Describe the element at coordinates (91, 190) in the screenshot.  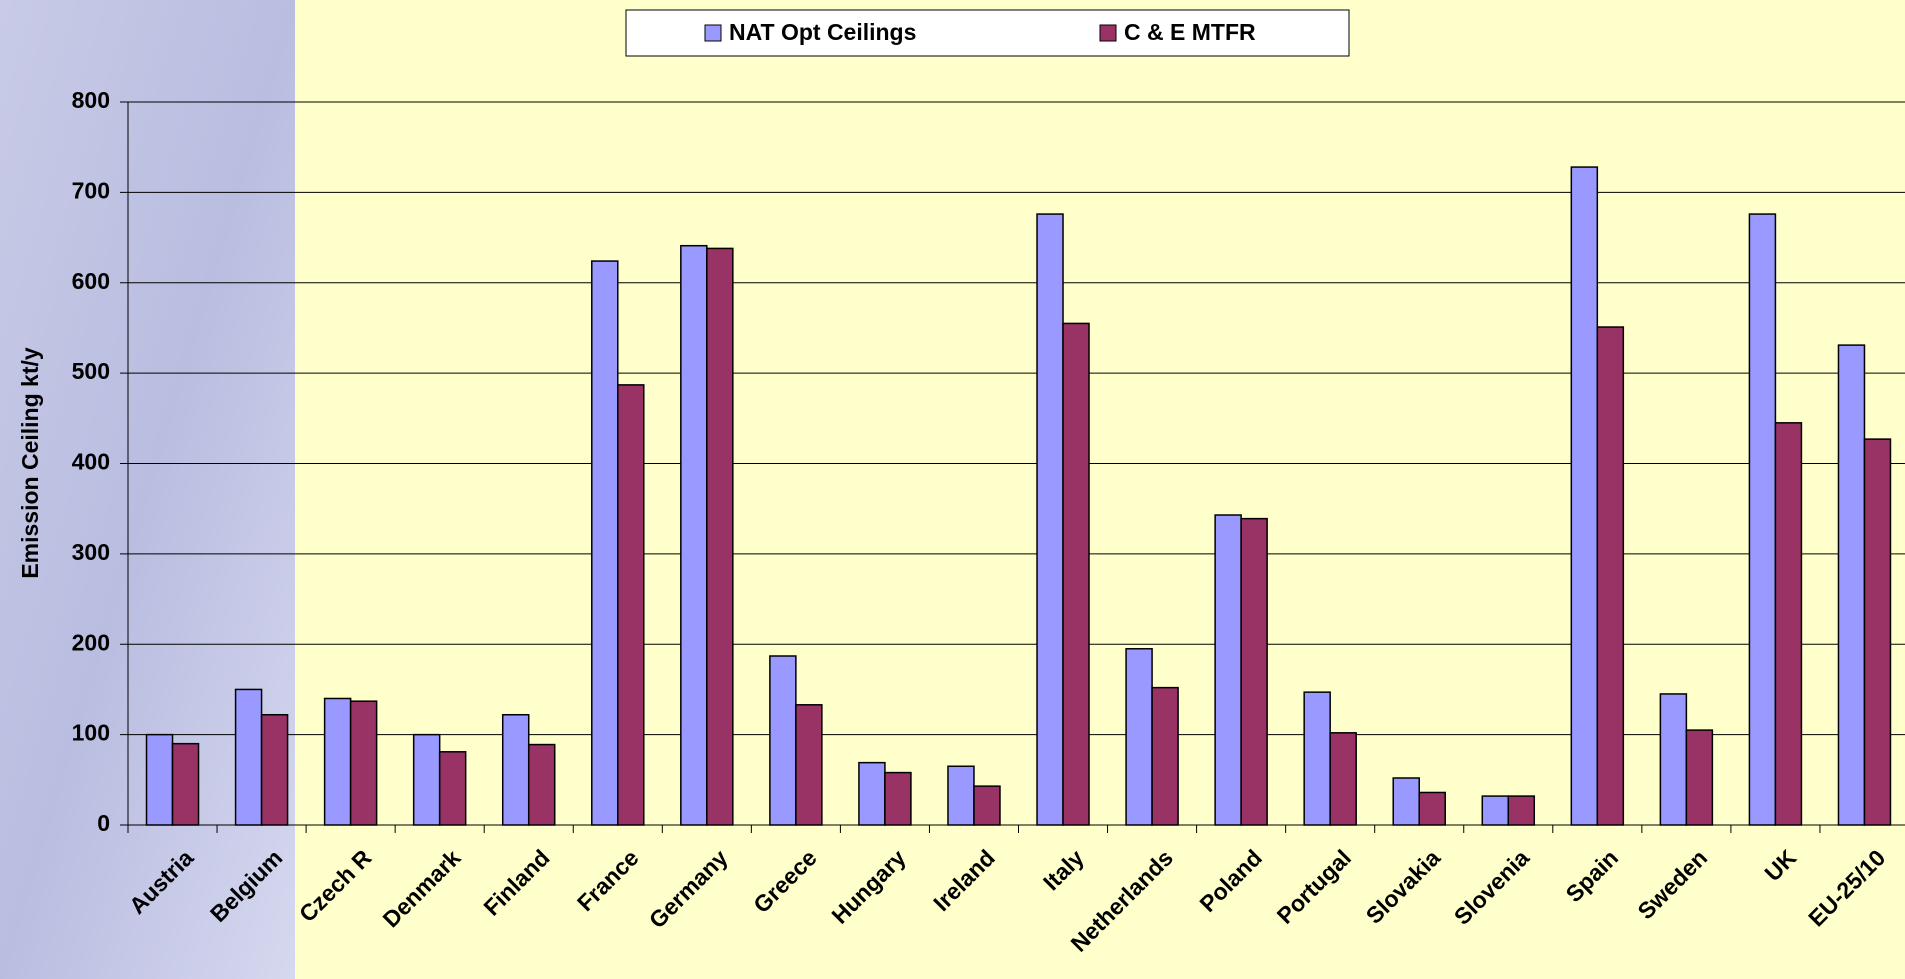
I see `y-tick-label: 700` at that location.